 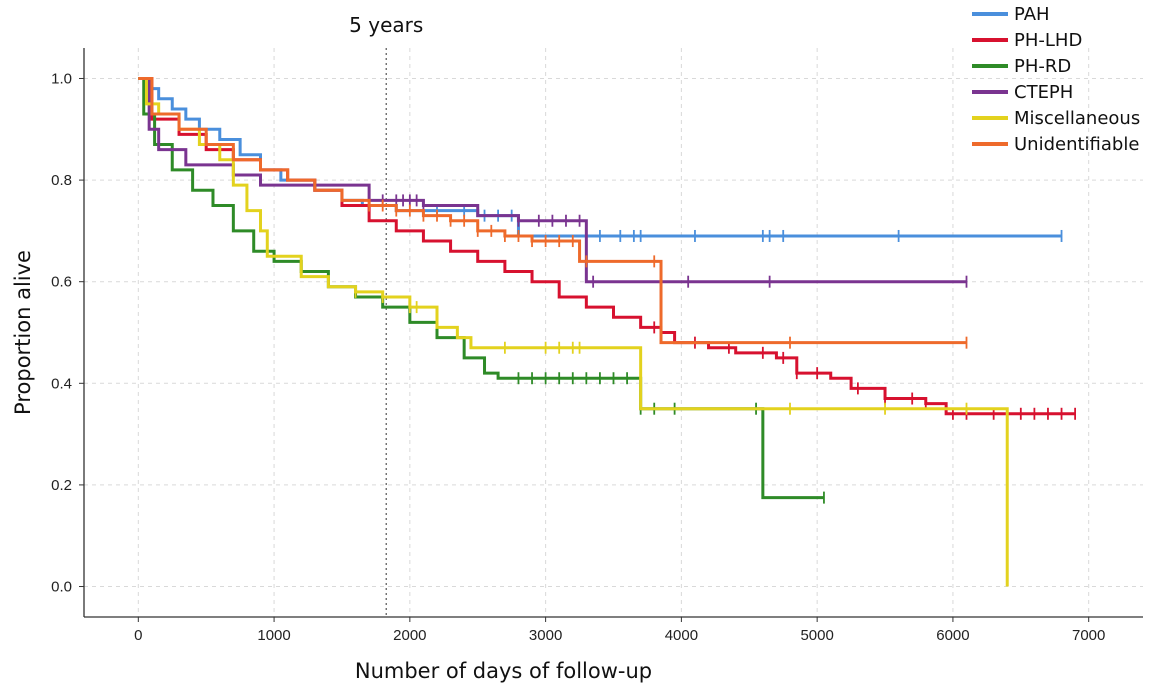 I want to click on x-axis-title: Number of days of follow-up, so click(x=503, y=671).